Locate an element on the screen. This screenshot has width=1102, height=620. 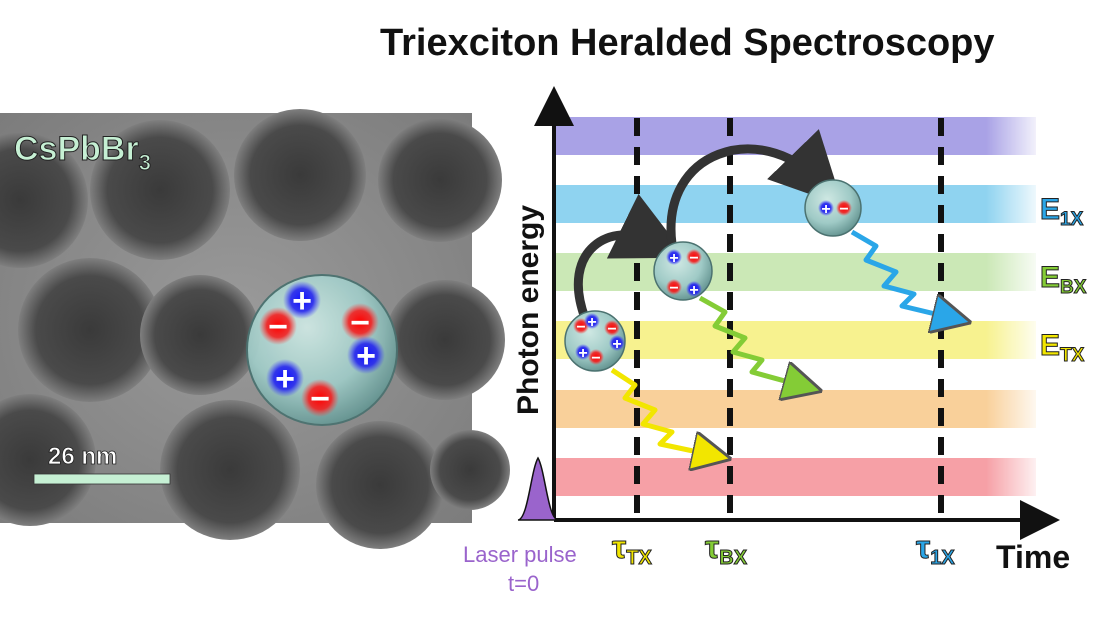
tau-1x-label: τ1X is located at coordinates (935, 549).